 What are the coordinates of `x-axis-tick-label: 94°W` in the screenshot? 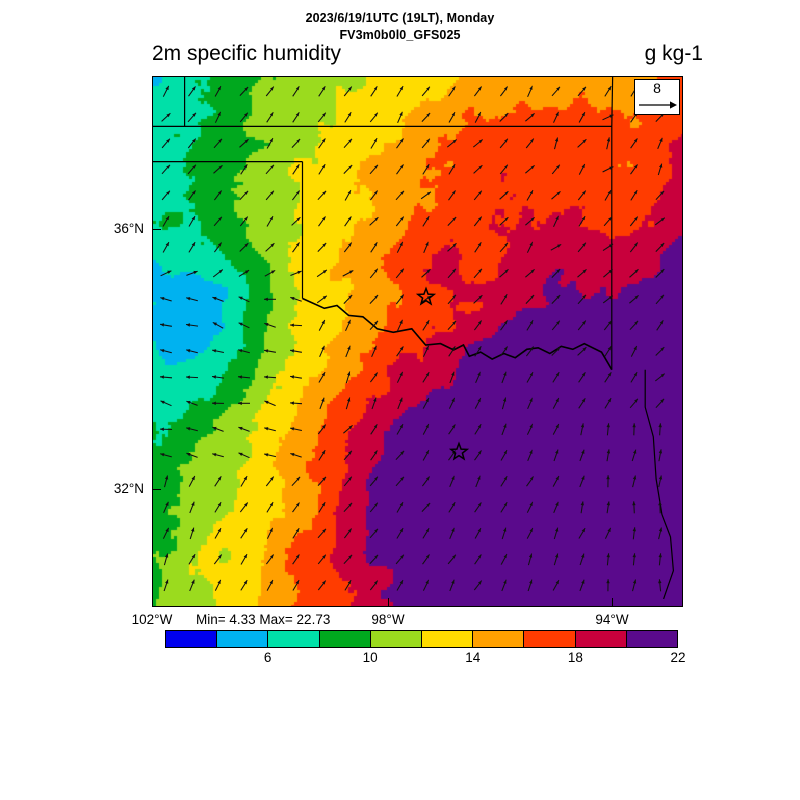 It's located at (612, 619).